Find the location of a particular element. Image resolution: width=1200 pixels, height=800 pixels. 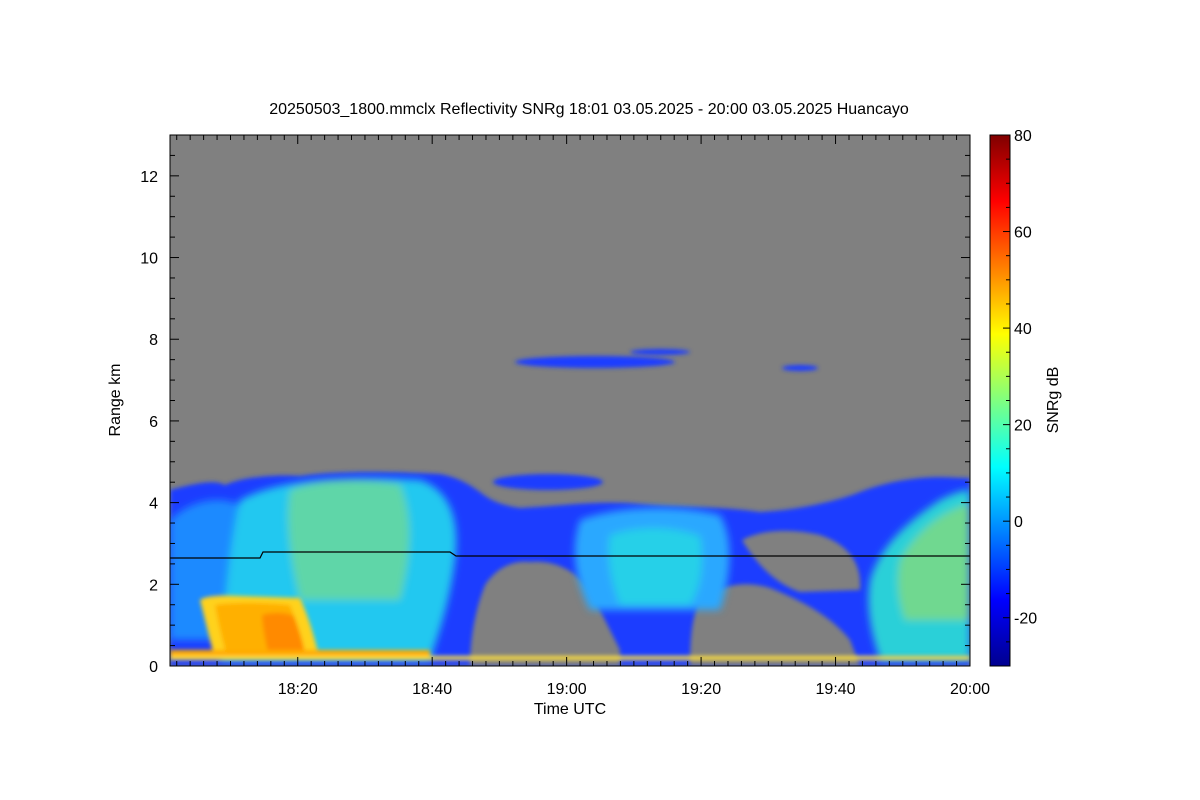

colorbar-tick-label: 60 is located at coordinates (1023, 233).